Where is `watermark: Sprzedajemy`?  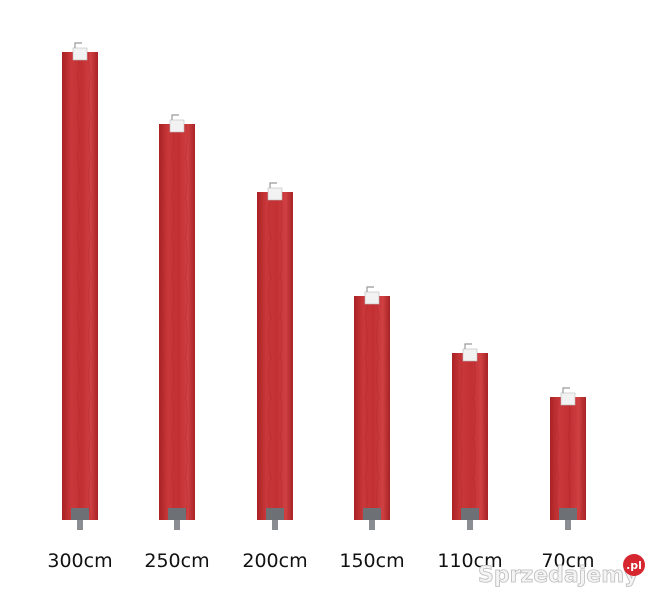
watermark: Sprzedajemy is located at coordinates (558, 575).